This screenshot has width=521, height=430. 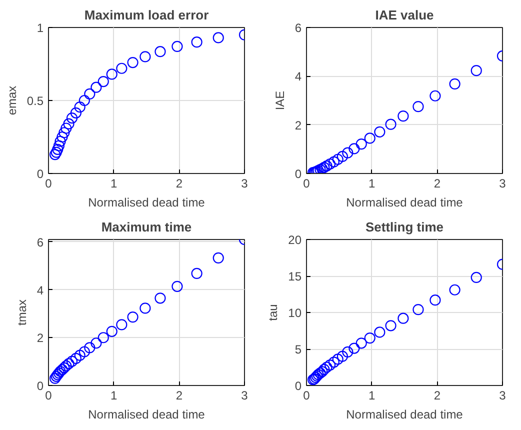 I want to click on y-tick-label: 15, so click(x=295, y=277).